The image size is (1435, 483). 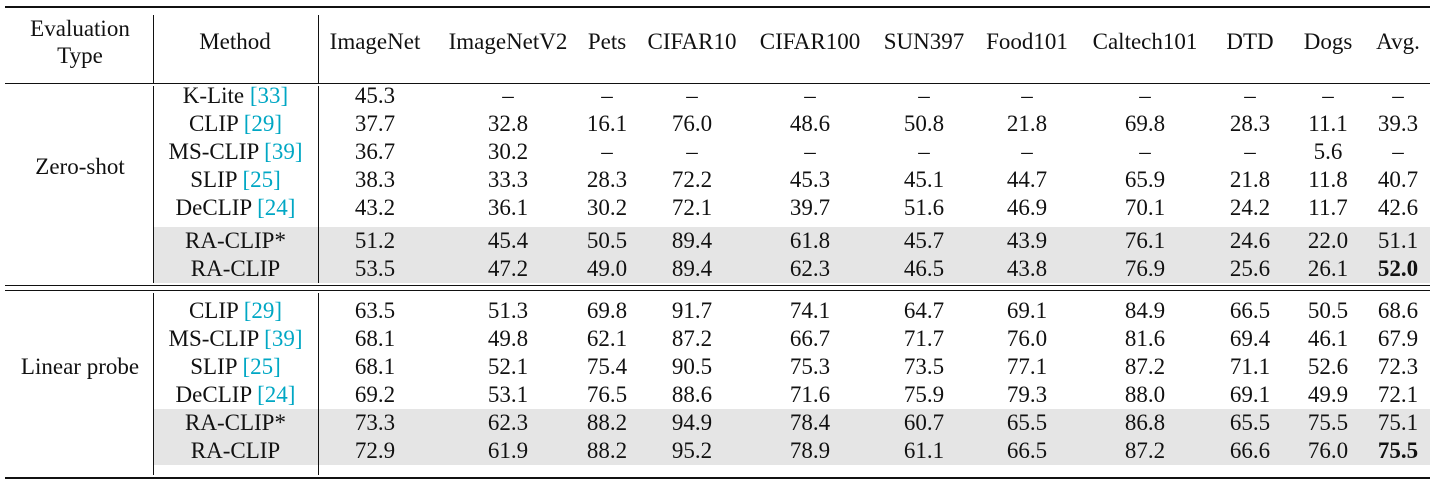 What do you see at coordinates (216, 310) in the screenshot?
I see `method-name: CLIP` at bounding box center [216, 310].